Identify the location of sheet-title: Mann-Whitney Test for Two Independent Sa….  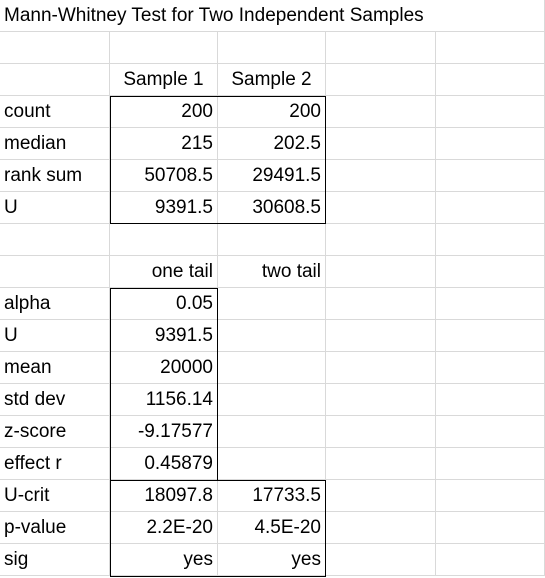
(272, 16).